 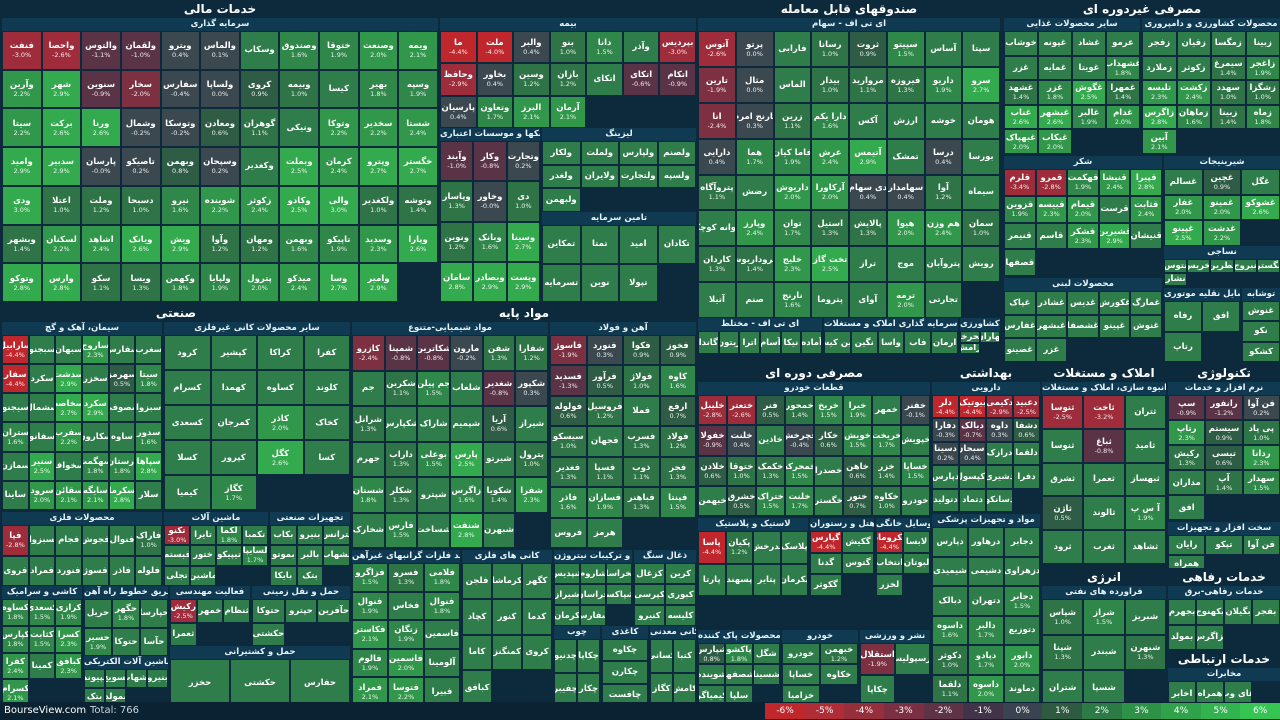 What do you see at coordinates (94, 678) in the screenshot?
I see `stock-tile: بپیوند` at bounding box center [94, 678].